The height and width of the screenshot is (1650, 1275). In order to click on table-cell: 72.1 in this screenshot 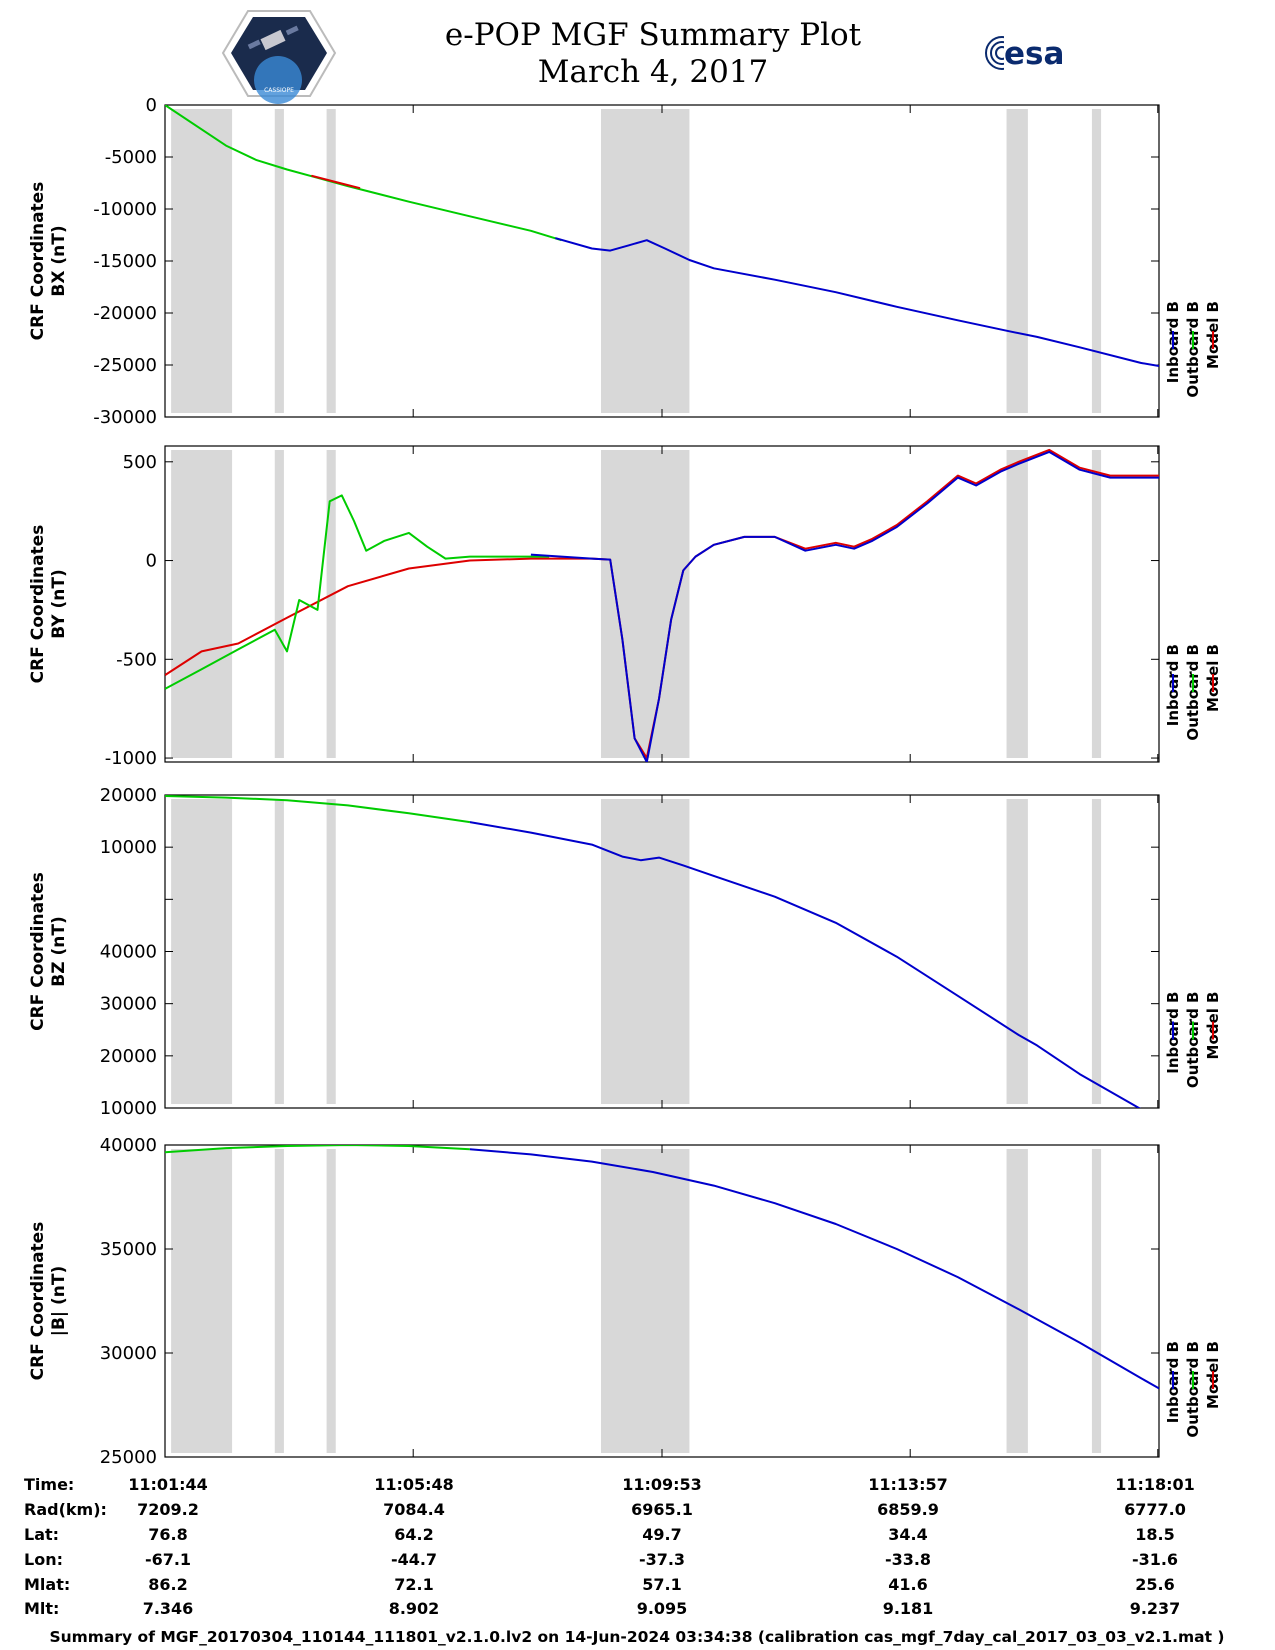, I will do `click(413, 1584)`.